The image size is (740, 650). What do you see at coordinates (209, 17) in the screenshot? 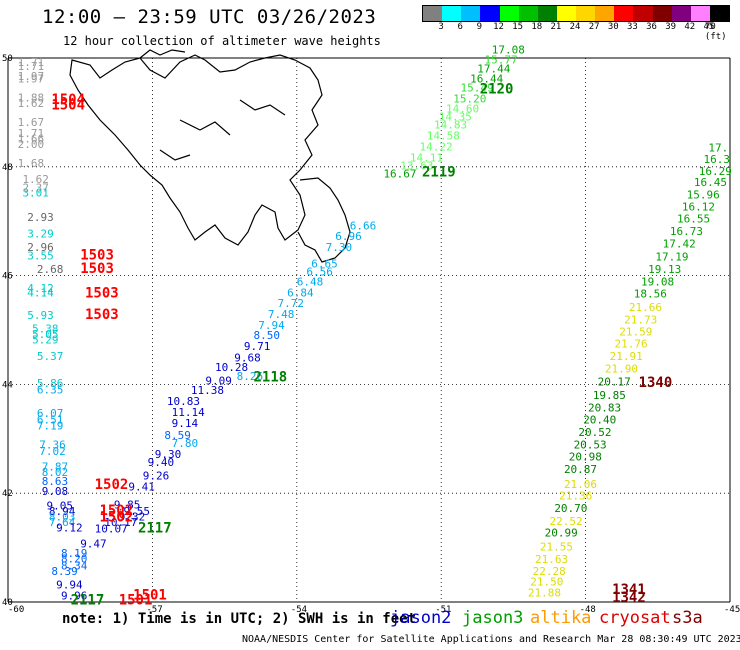
I see `page-title: 12:00 – 23:59 UTC 03/26/2023` at bounding box center [209, 17].